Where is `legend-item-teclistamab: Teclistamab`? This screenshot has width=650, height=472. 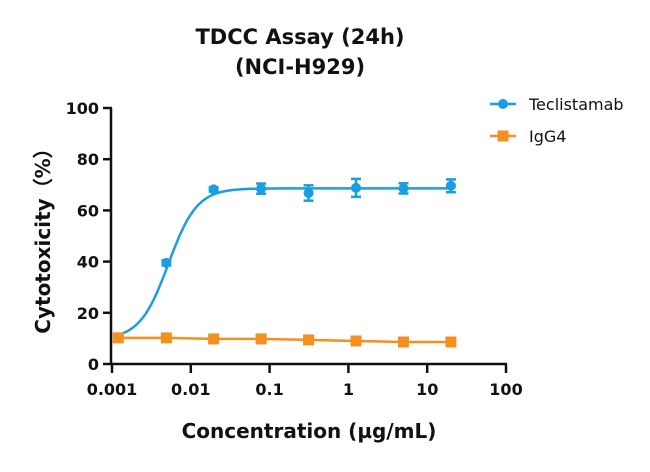 legend-item-teclistamab: Teclistamab is located at coordinates (557, 104).